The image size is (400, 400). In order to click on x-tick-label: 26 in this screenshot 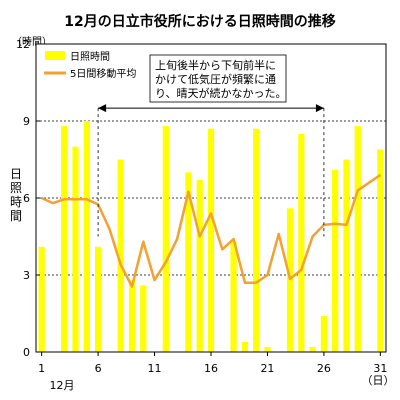, I will do `click(324, 368)`.